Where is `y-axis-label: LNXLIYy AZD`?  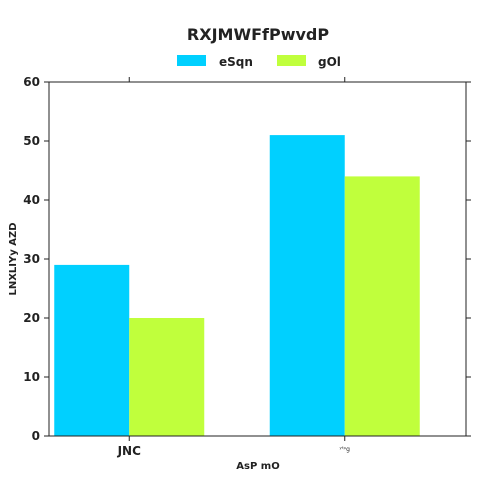
y-axis-label: LNXLIYy AZD is located at coordinates (13, 258).